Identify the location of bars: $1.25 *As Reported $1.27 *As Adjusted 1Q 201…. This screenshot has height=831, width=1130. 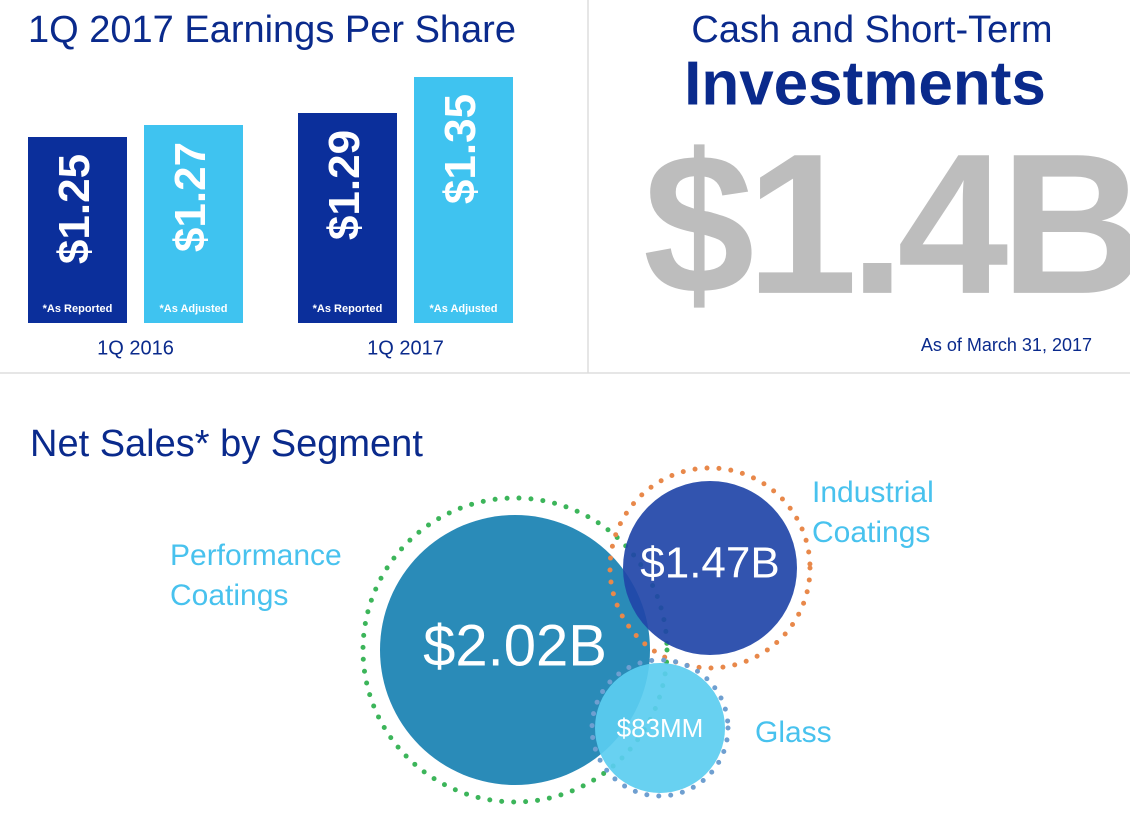
(270, 218).